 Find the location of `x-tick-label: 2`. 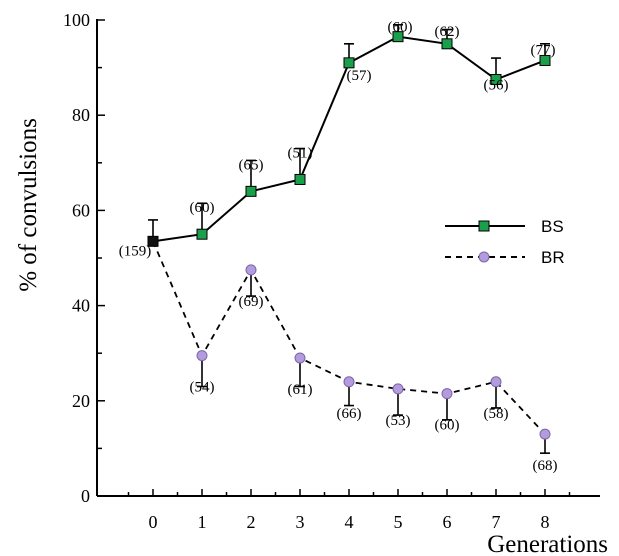

x-tick-label: 2 is located at coordinates (251, 522).